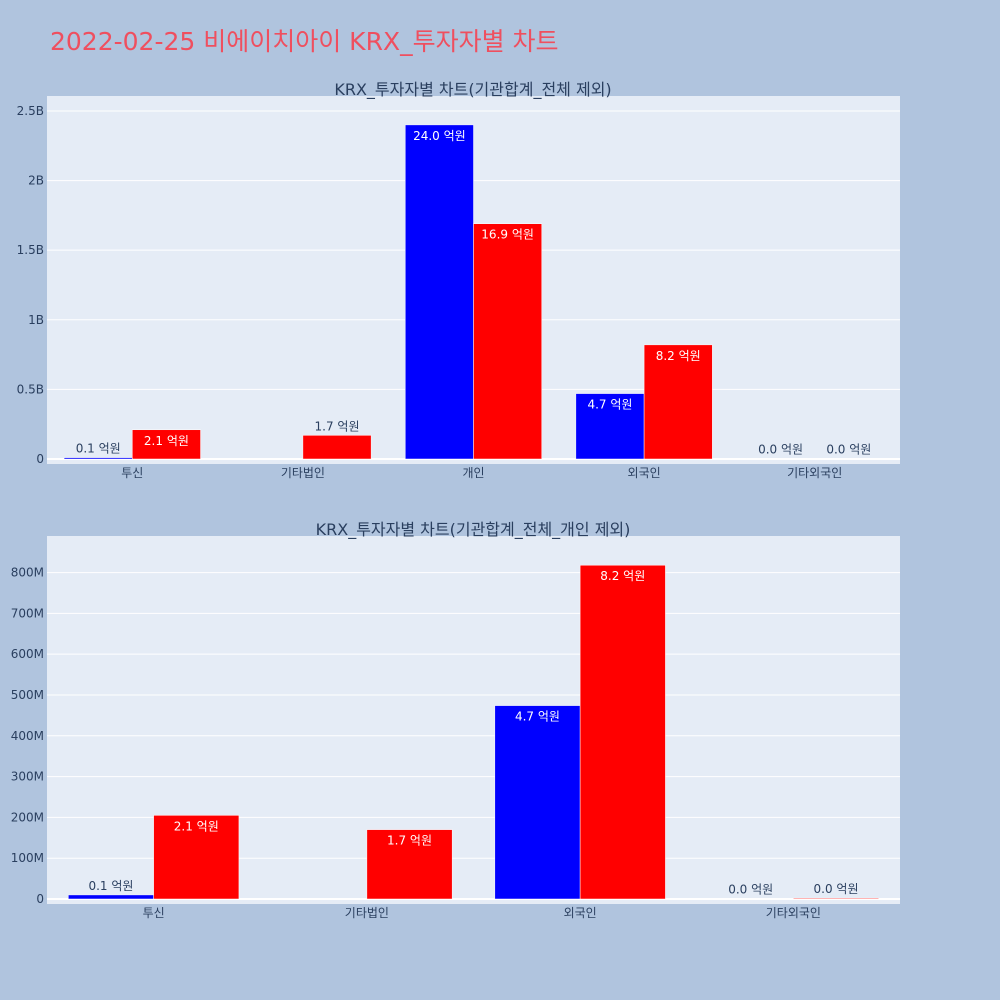 The height and width of the screenshot is (1000, 1000). What do you see at coordinates (30, 111) in the screenshot?
I see `y-tick-label: 2.5B` at bounding box center [30, 111].